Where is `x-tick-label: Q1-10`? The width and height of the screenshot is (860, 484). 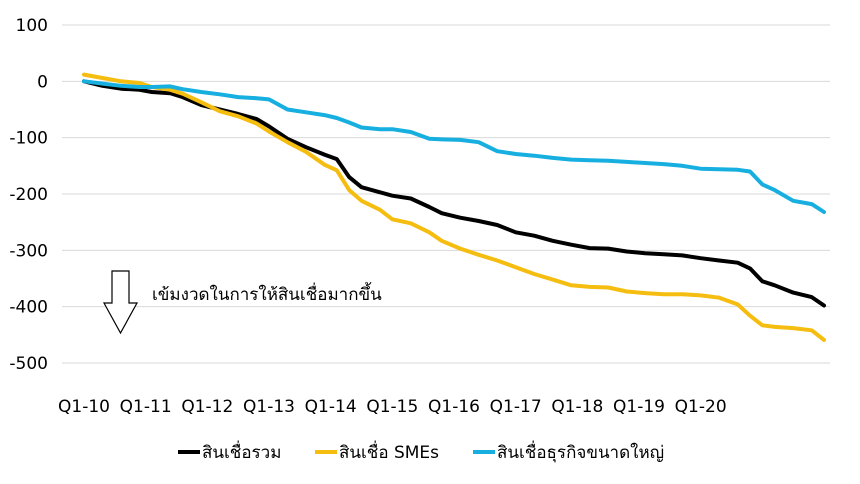 x-tick-label: Q1-10 is located at coordinates (84, 407).